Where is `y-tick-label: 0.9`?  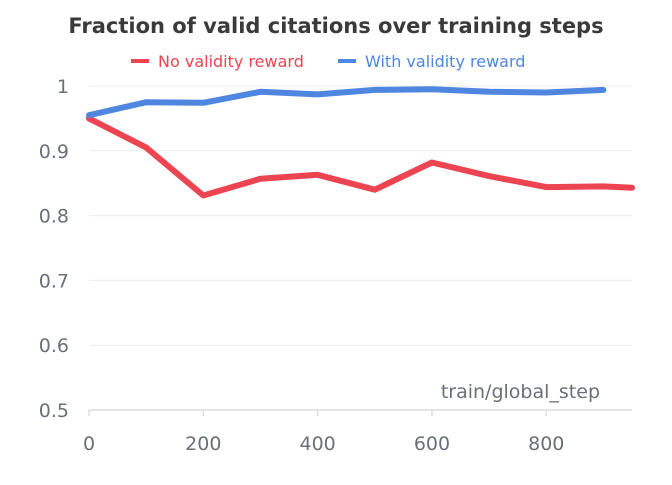
y-tick-label: 0.9 is located at coordinates (54, 152).